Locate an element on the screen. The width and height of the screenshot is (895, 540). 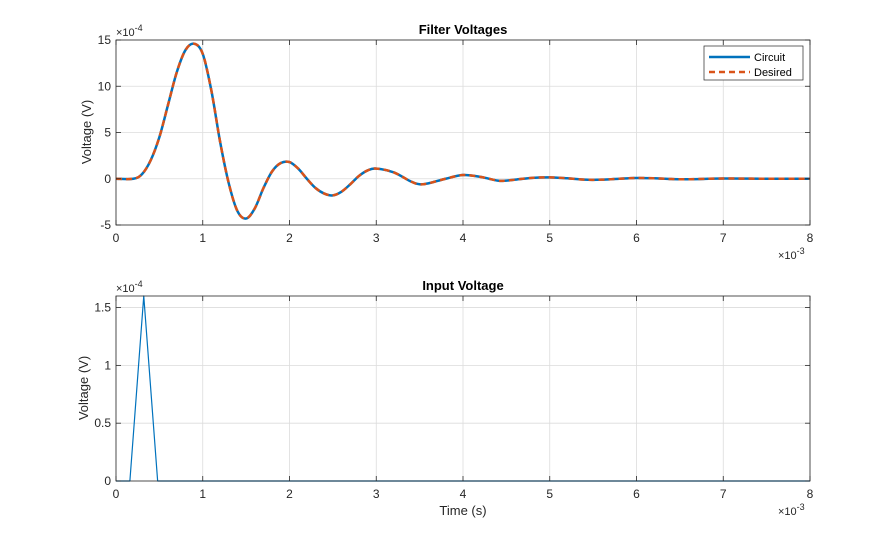
chart-title: Filter Voltages is located at coordinates (463, 29).